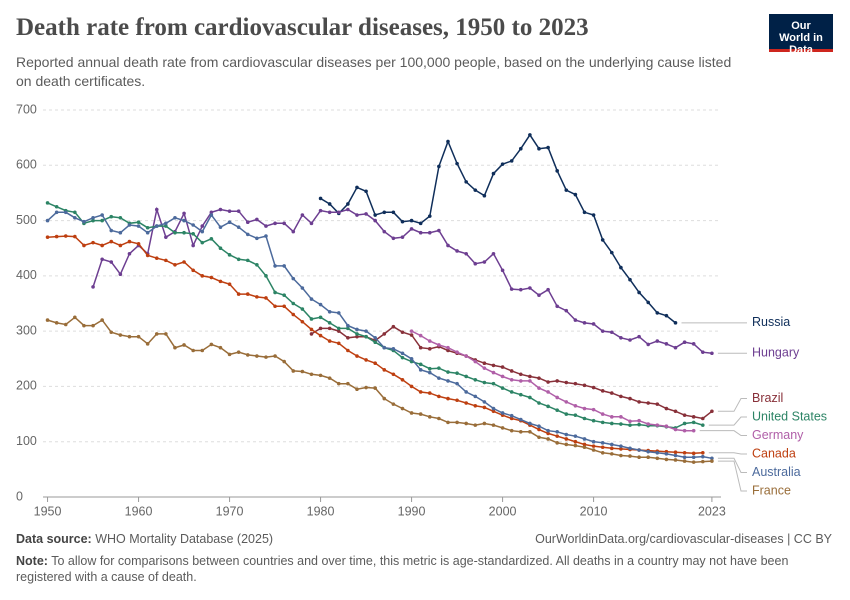 The width and height of the screenshot is (850, 600). I want to click on x-tick-label: 1960, so click(139, 511).